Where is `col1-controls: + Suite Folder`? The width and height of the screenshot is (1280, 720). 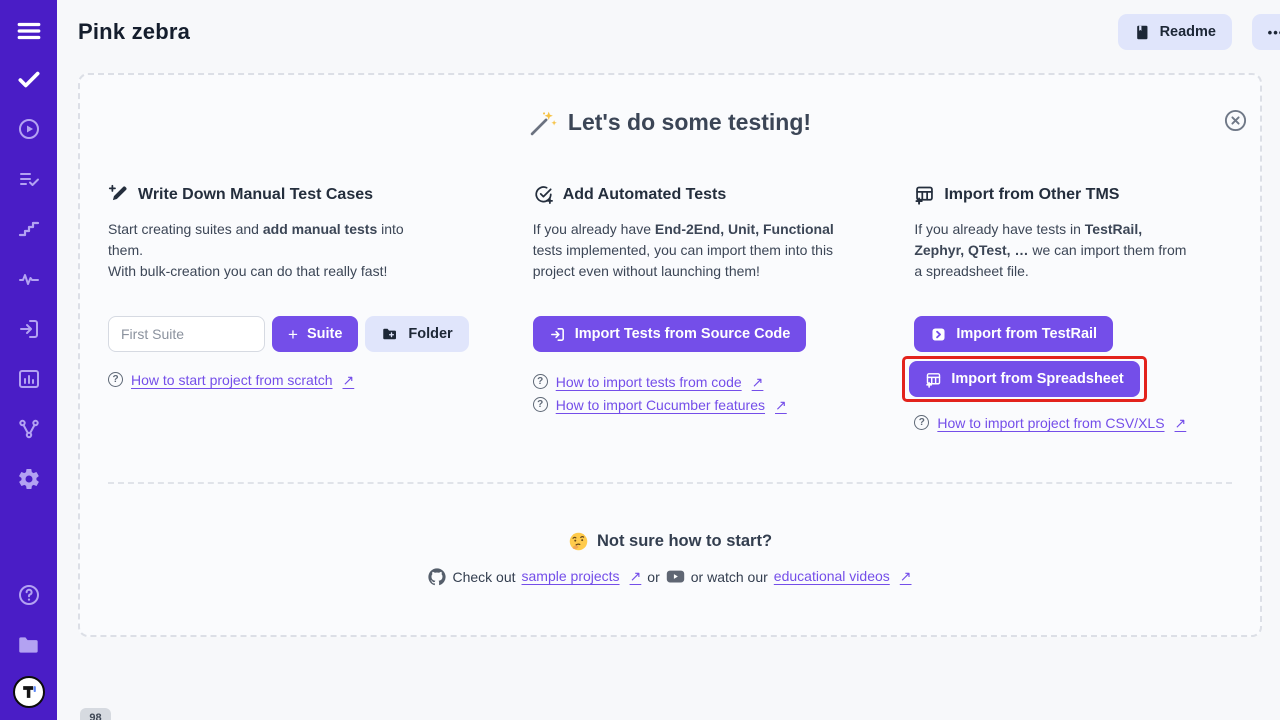
col1-controls: + Suite Folder is located at coordinates (288, 334).